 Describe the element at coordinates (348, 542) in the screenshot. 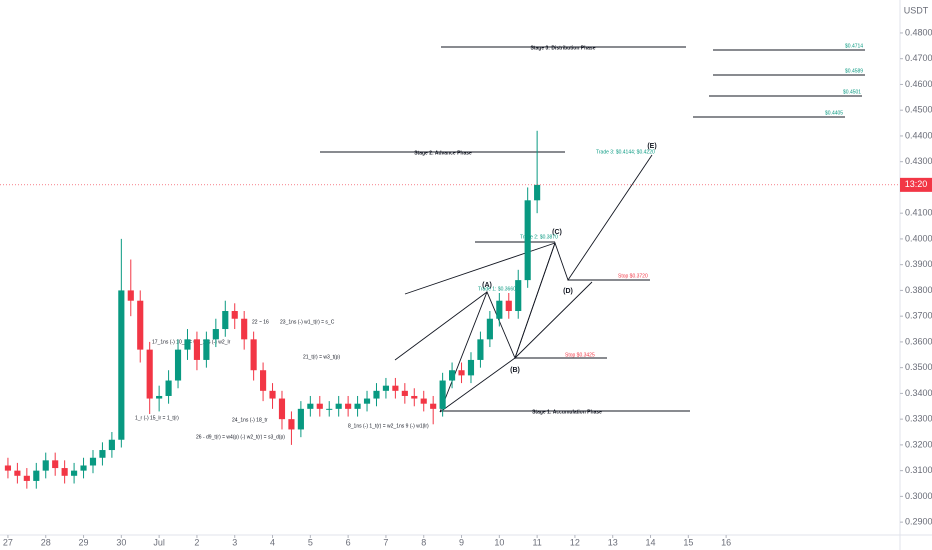

I see `x-tick-label: 6` at that location.